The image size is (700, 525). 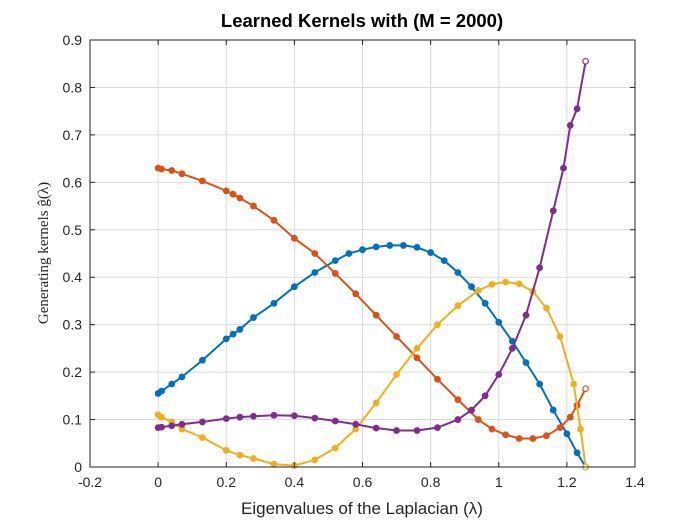 What do you see at coordinates (635, 482) in the screenshot?
I see `x-tick-label: 1.4` at bounding box center [635, 482].